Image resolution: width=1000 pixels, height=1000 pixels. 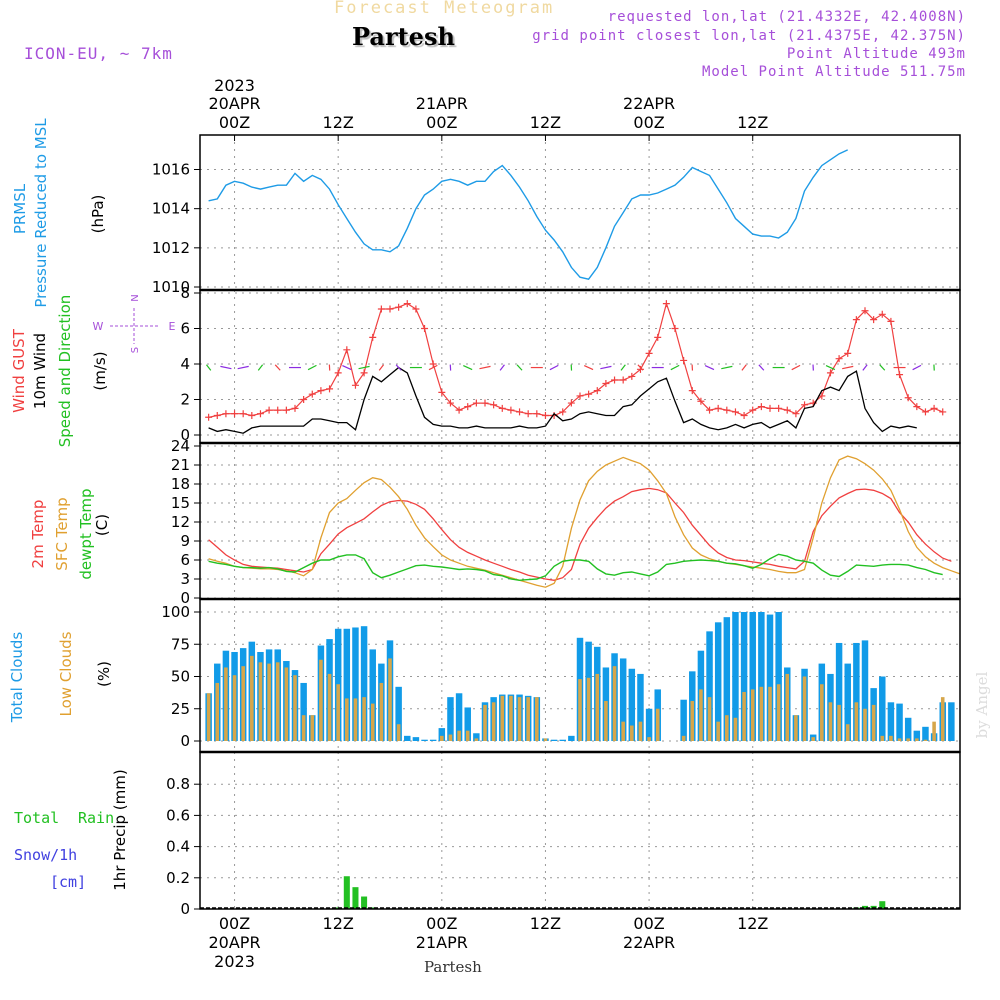 I want to click on top-date-label: 21APR, so click(x=442, y=103).